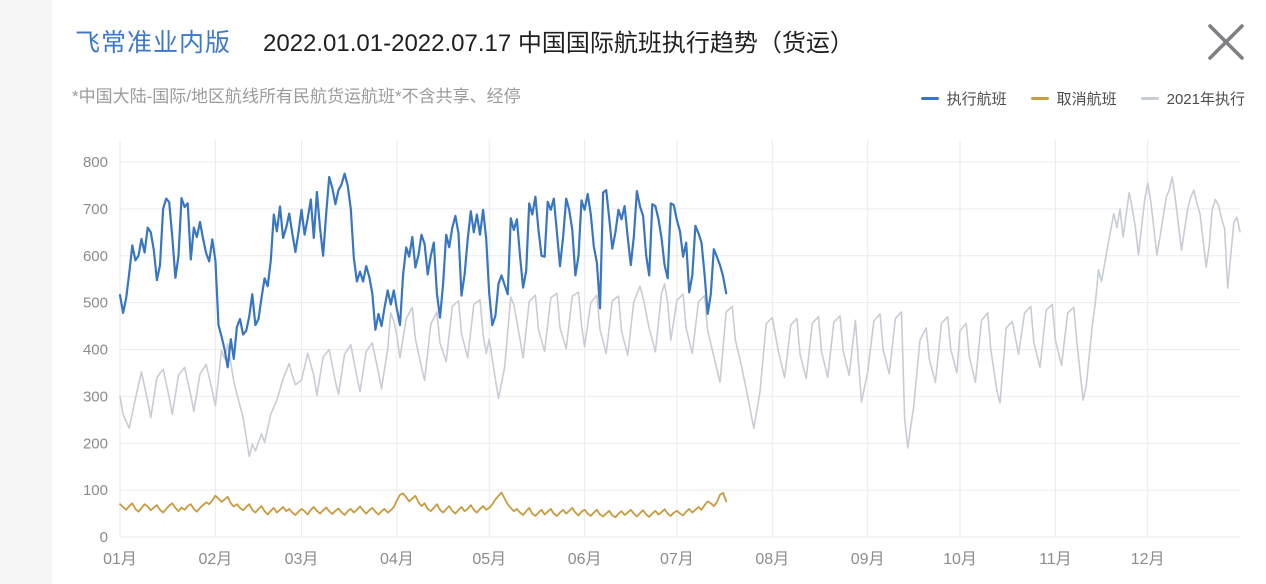  What do you see at coordinates (677, 559) in the screenshot?
I see `x-tick-label: 07月` at bounding box center [677, 559].